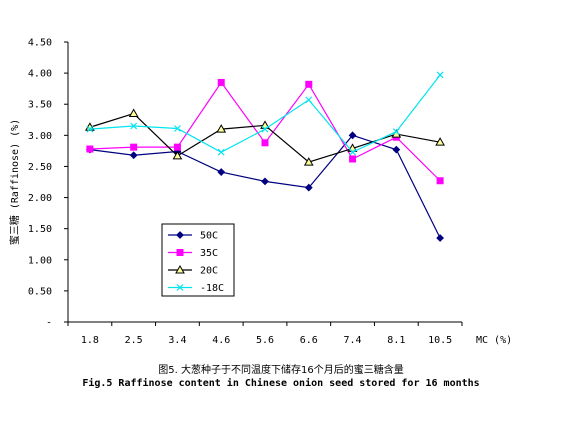  What do you see at coordinates (40, 74) in the screenshot?
I see `y-tick-label: 4.00` at bounding box center [40, 74].